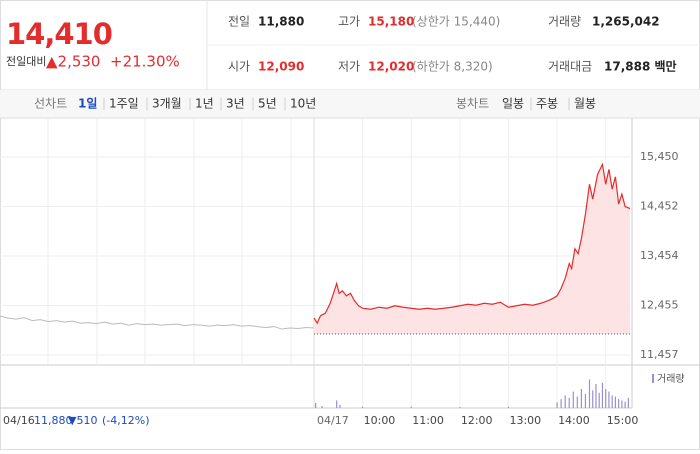 Image resolution: width=700 pixels, height=454 pixels. What do you see at coordinates (59, 34) in the screenshot?
I see `price: 14,410` at bounding box center [59, 34].